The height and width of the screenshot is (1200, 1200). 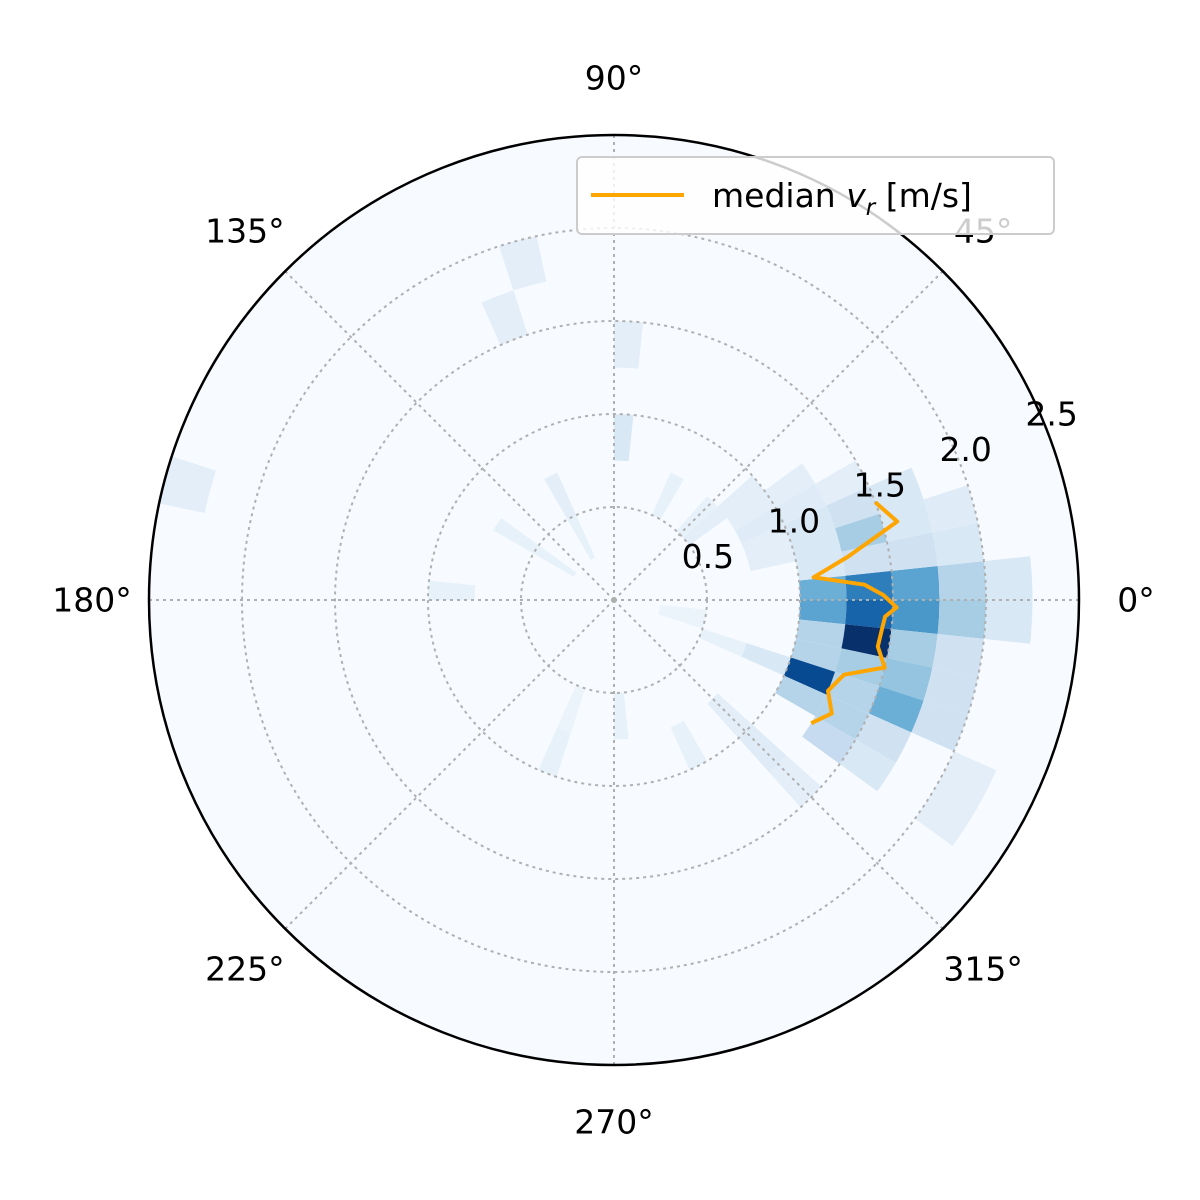 I want to click on radial-gridline, so click(x=614, y=600).